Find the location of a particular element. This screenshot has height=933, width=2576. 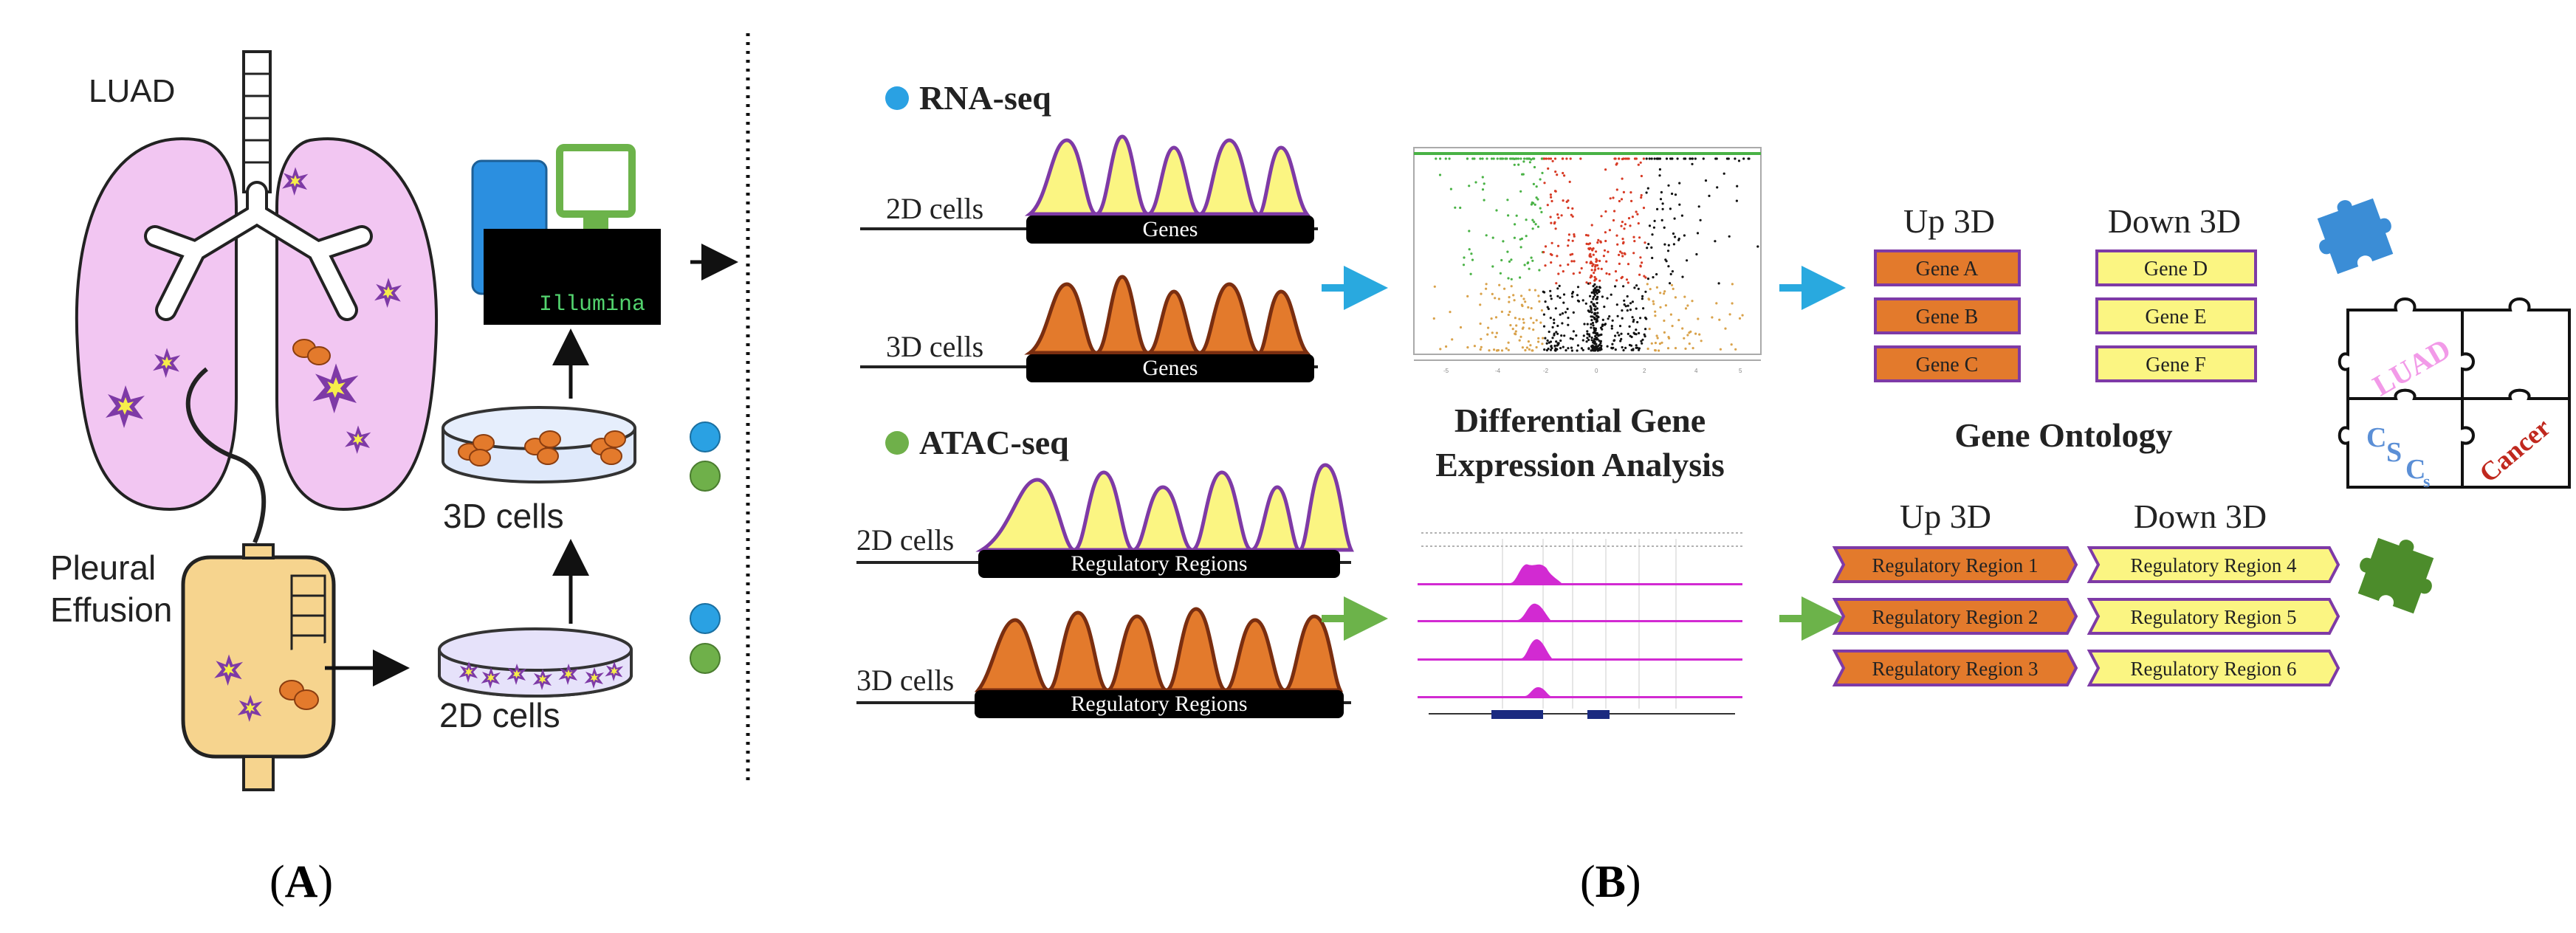

svg-text: S is located at coordinates (2394, 453).